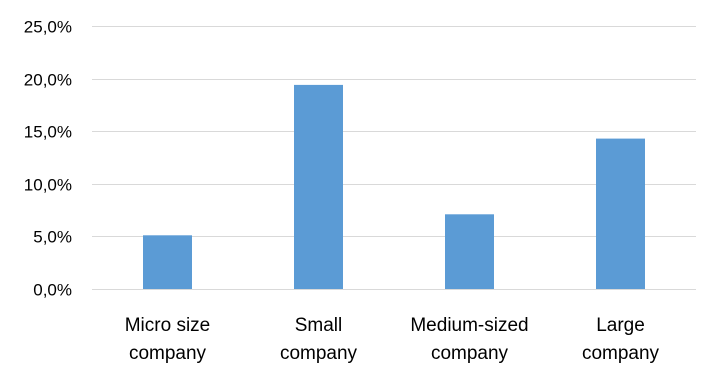 The height and width of the screenshot is (367, 711). I want to click on y-tick-label: 25,0%, so click(48, 27).